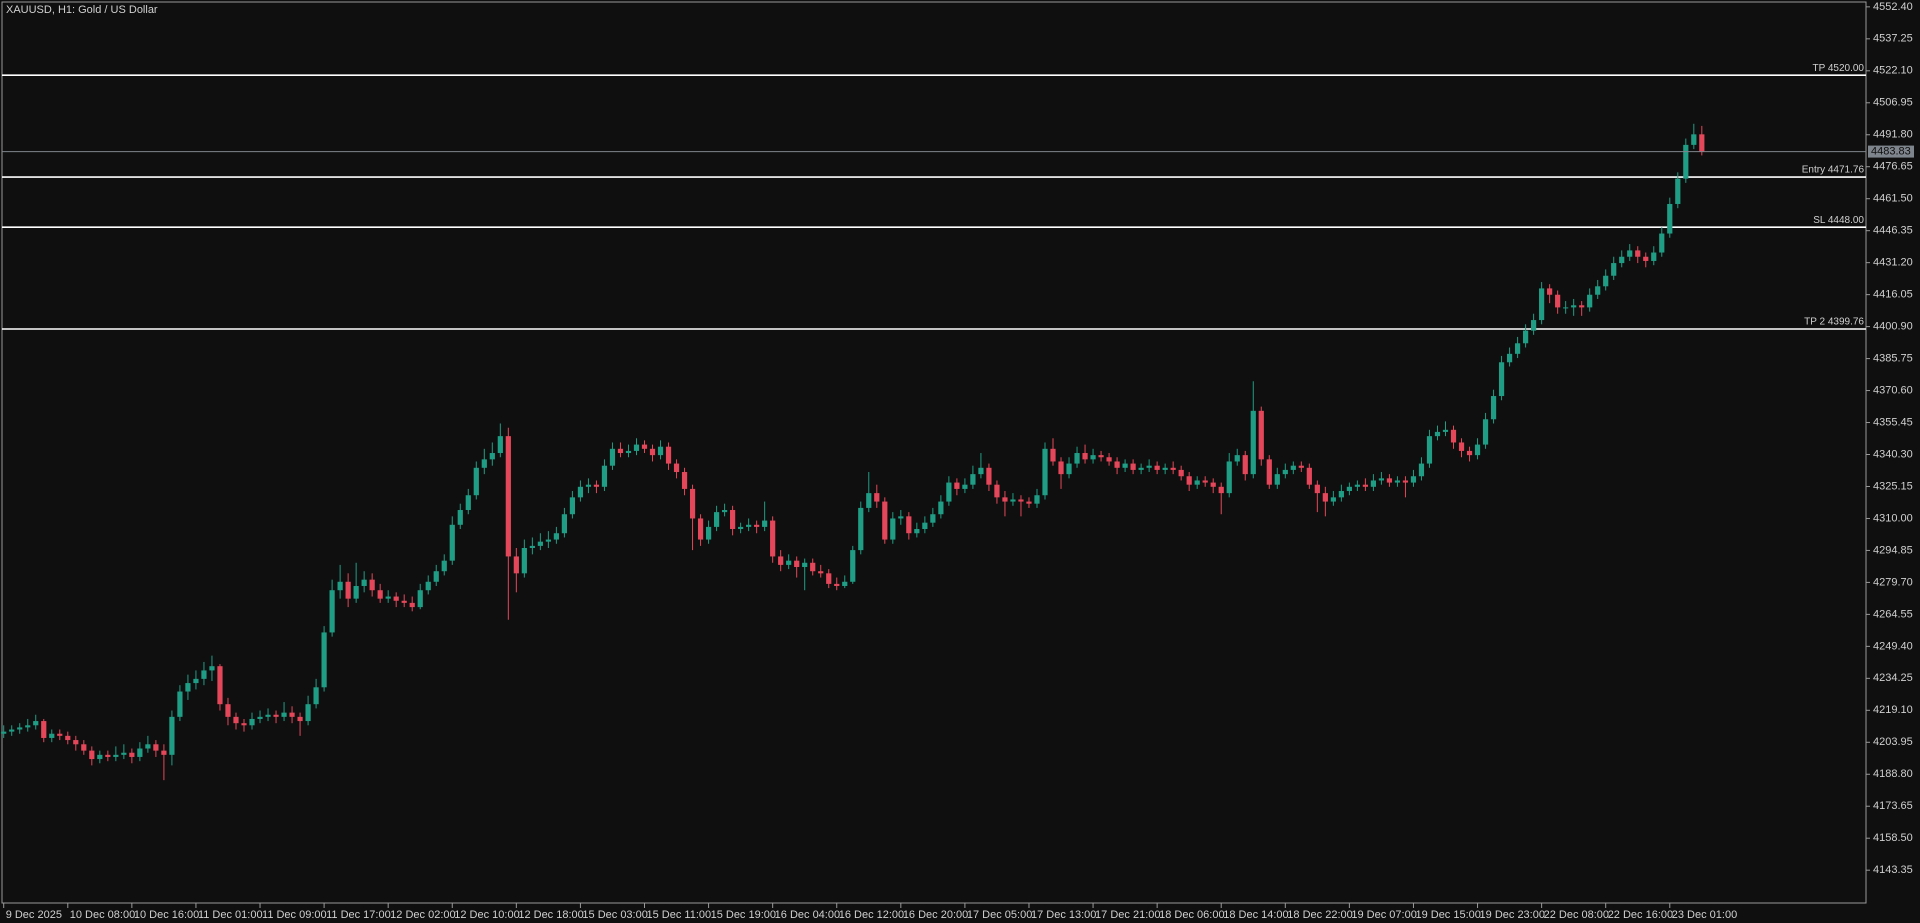 The height and width of the screenshot is (923, 1920). Describe the element at coordinates (1893, 710) in the screenshot. I see `y-tick-label: 4219.10` at that location.